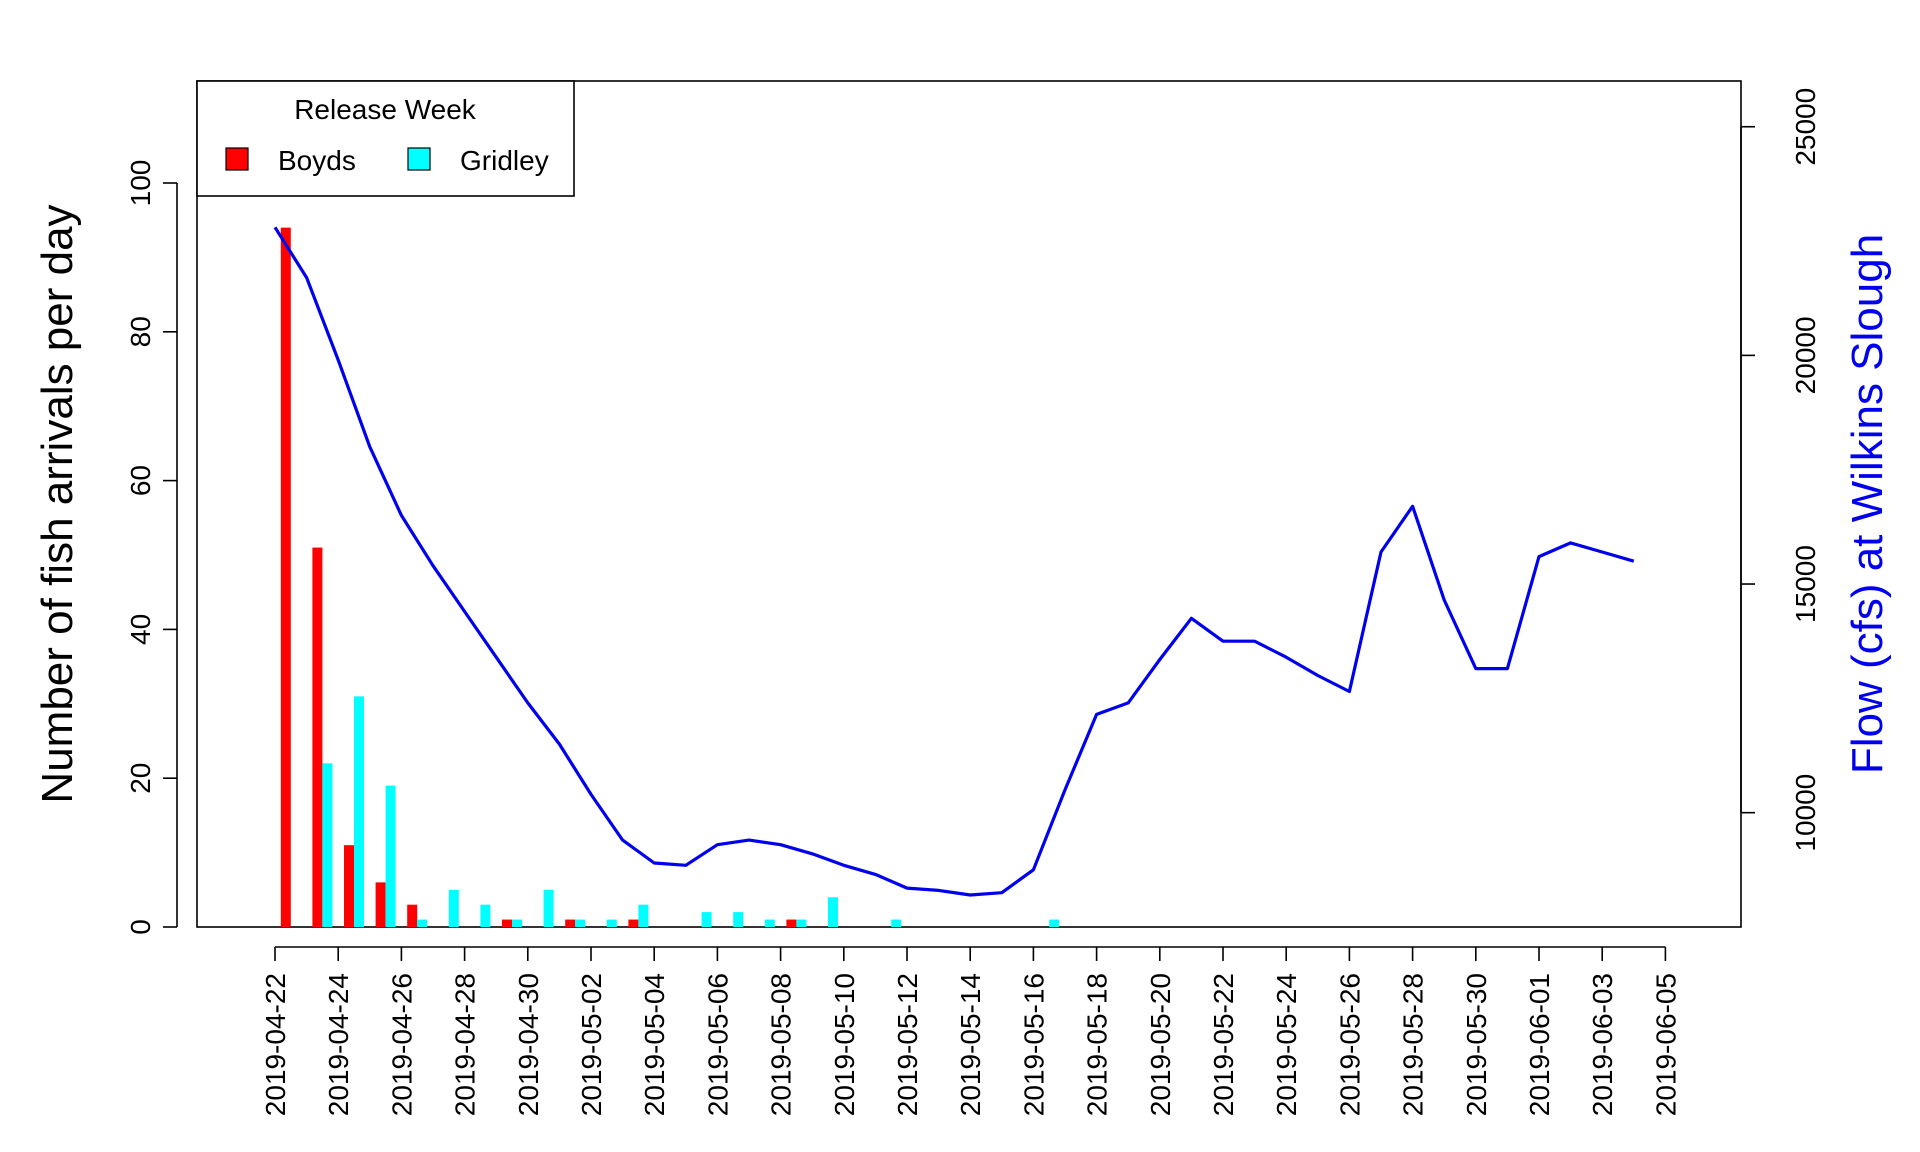 The width and height of the screenshot is (1920, 1152). What do you see at coordinates (140, 927) in the screenshot?
I see `left-axis-tick-label: 0` at bounding box center [140, 927].